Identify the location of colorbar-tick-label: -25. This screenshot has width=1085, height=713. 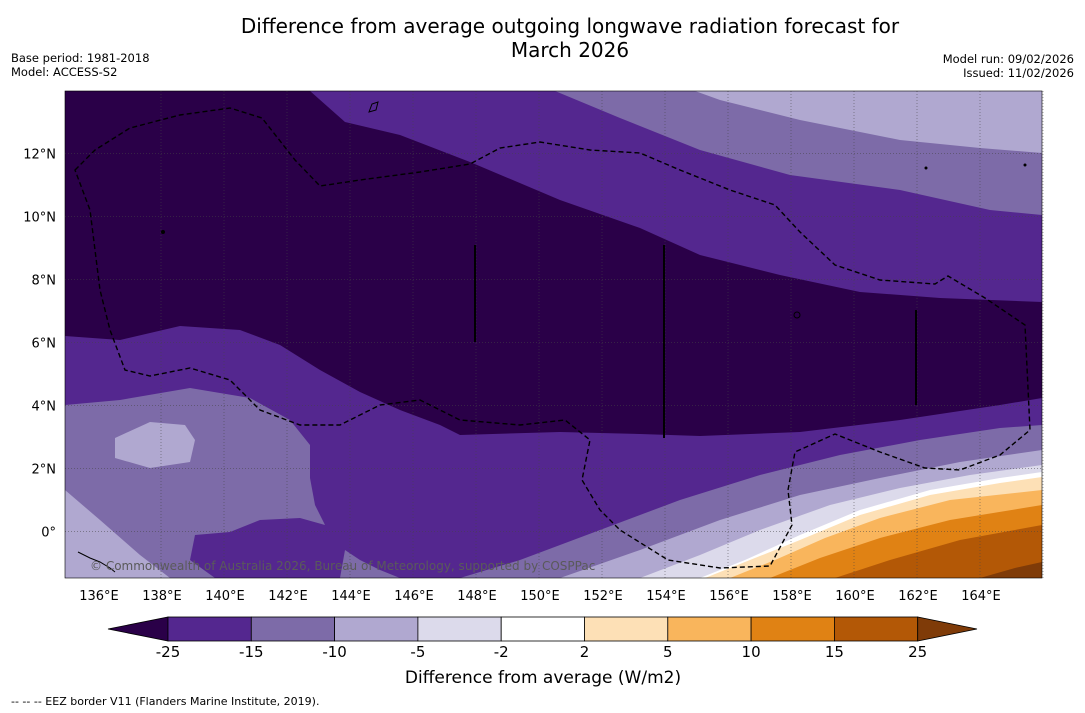
(168, 652).